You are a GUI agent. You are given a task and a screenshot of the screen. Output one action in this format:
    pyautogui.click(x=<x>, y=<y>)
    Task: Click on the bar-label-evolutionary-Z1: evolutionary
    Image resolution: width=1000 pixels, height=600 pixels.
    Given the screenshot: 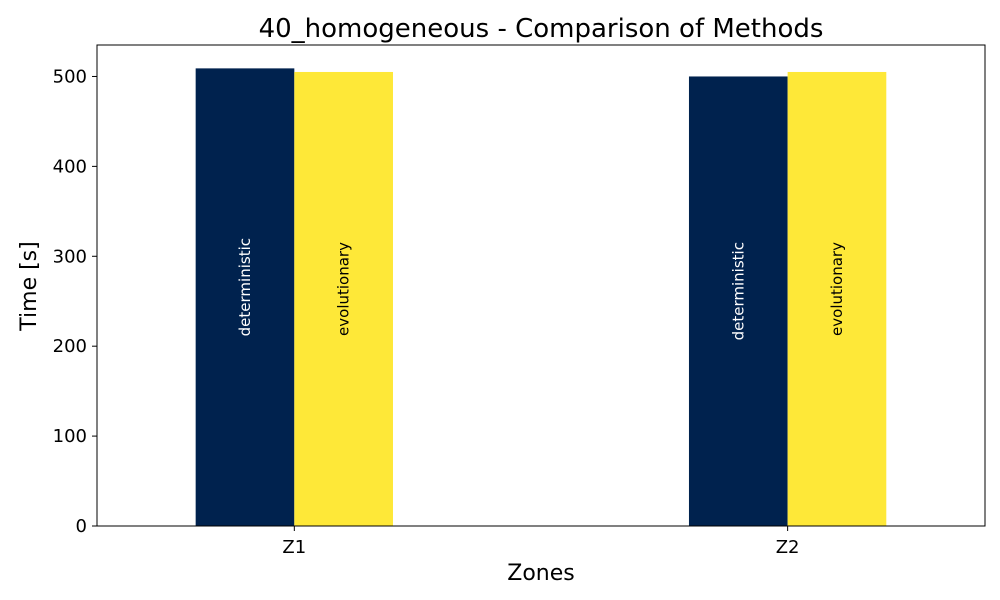 What is the action you would take?
    pyautogui.click(x=344, y=289)
    